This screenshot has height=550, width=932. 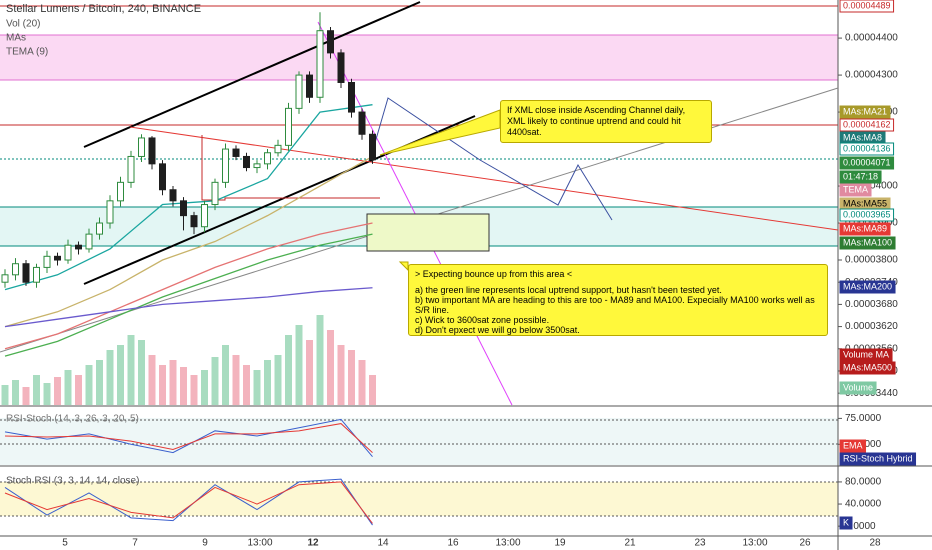 I want to click on range-box, so click(x=290, y=168).